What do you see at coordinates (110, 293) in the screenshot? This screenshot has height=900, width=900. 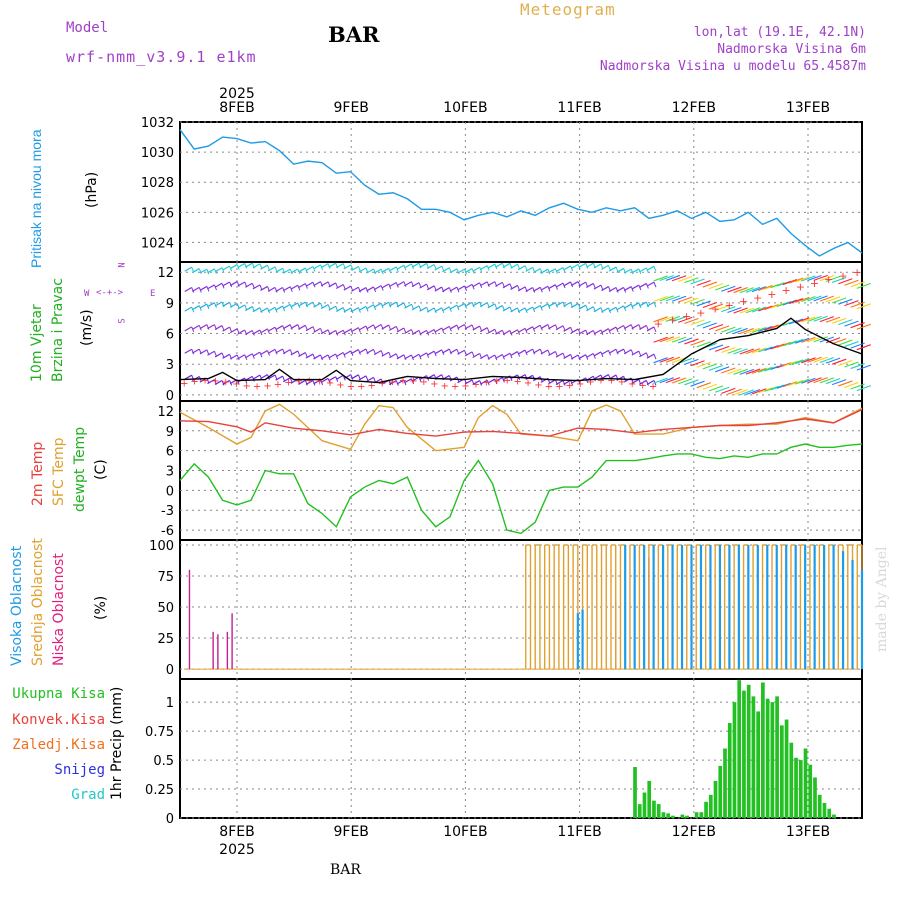 I see `compass-arrows: <-+->` at bounding box center [110, 293].